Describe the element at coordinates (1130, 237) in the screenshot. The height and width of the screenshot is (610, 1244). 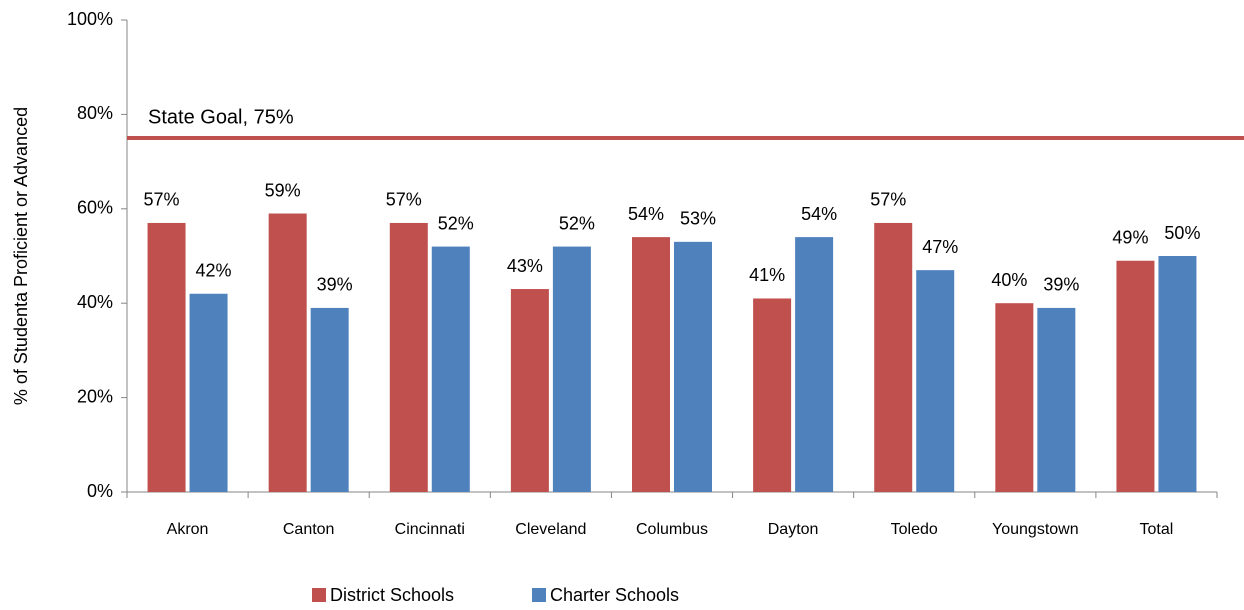
I see `value-label: 49%` at that location.